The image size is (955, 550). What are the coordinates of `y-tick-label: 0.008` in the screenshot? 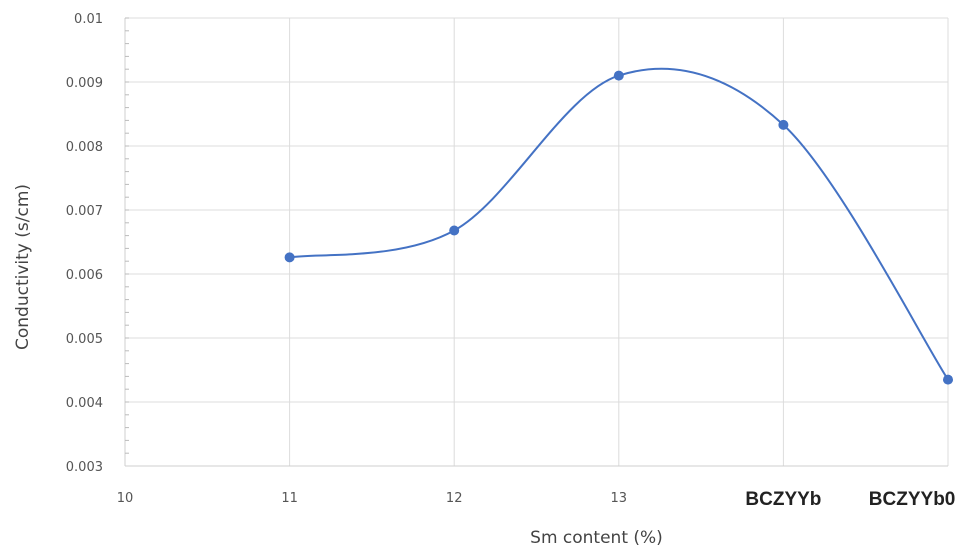 It's located at (84, 147).